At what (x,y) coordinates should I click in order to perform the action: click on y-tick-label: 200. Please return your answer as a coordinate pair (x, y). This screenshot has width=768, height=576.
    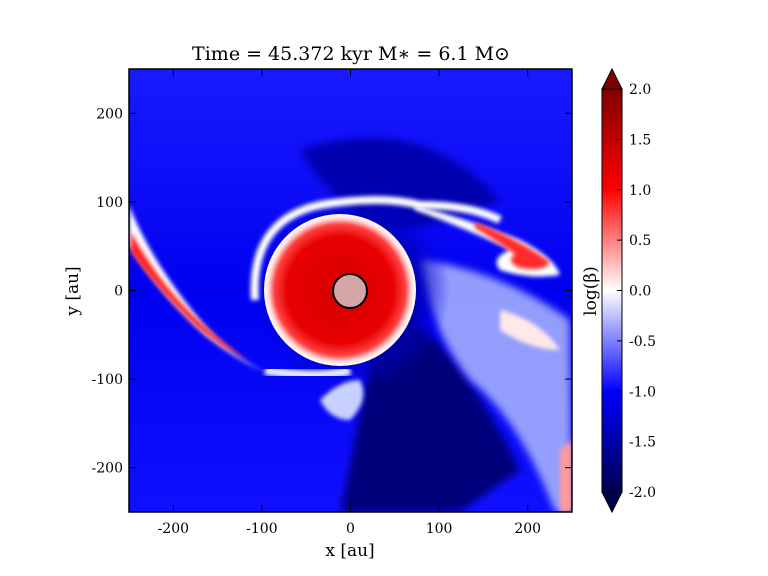
    Looking at the image, I should click on (109, 114).